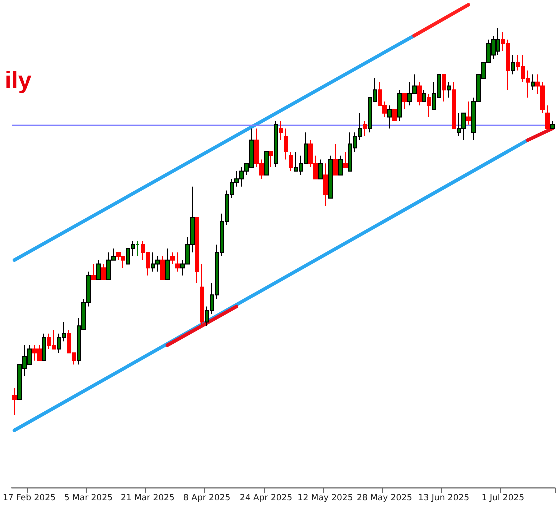 Image resolution: width=559 pixels, height=520 pixels. Describe the element at coordinates (207, 499) in the screenshot. I see `x-tick-label: 8 Apr 2025` at that location.